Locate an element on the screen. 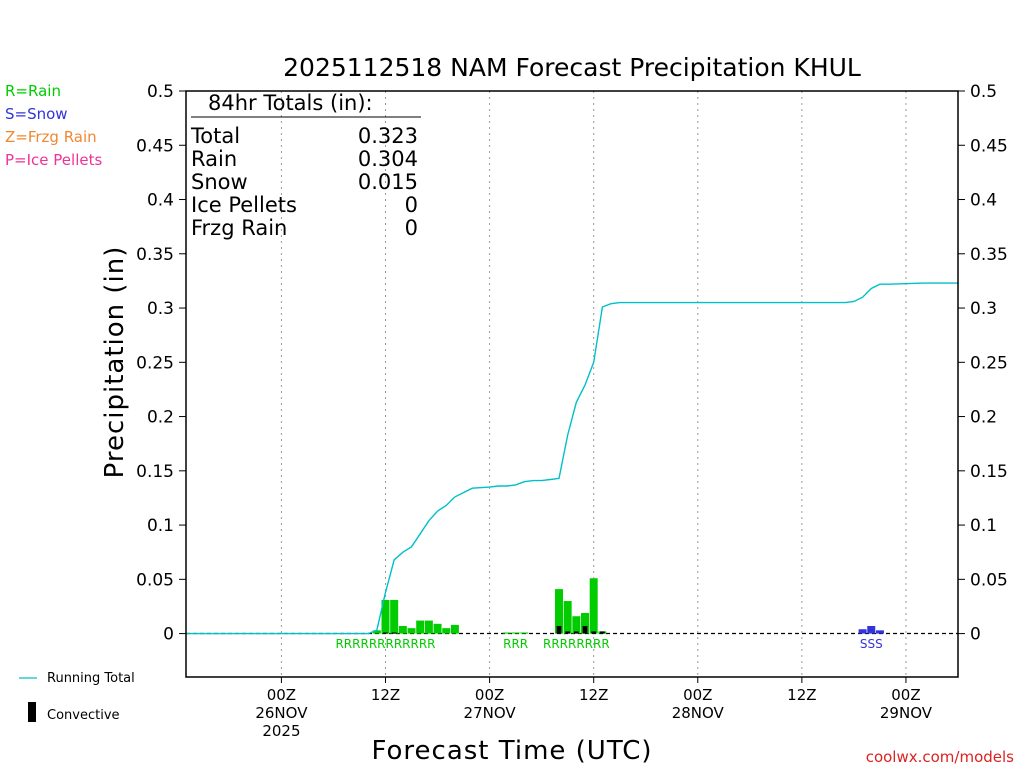  y-tick-label-left-10: 0.5 is located at coordinates (160, 92).